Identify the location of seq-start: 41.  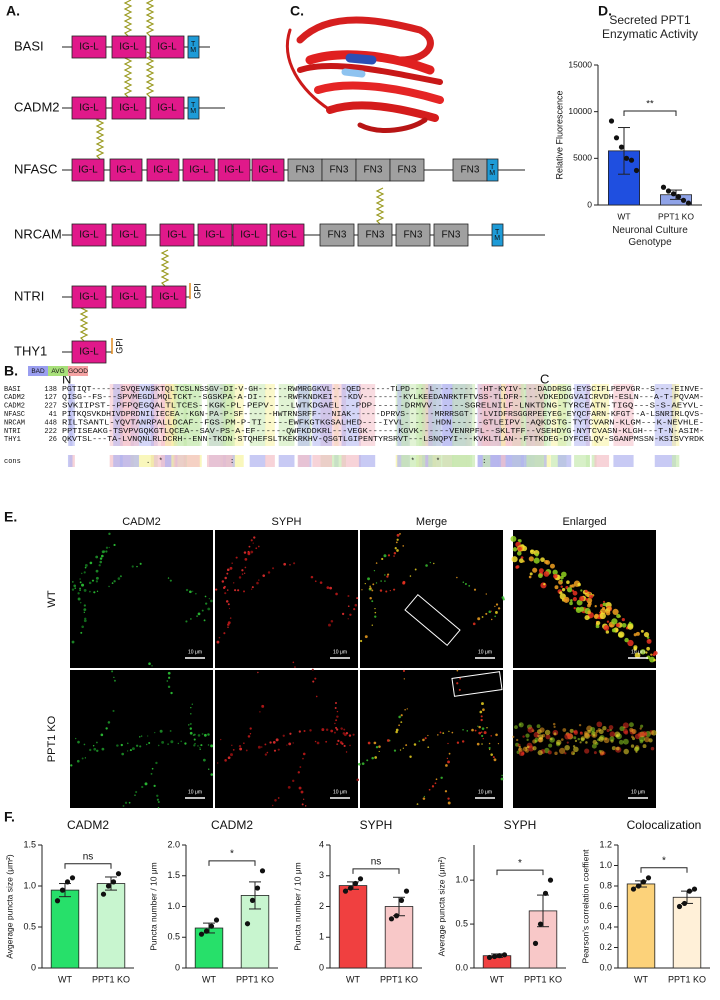
(53, 415).